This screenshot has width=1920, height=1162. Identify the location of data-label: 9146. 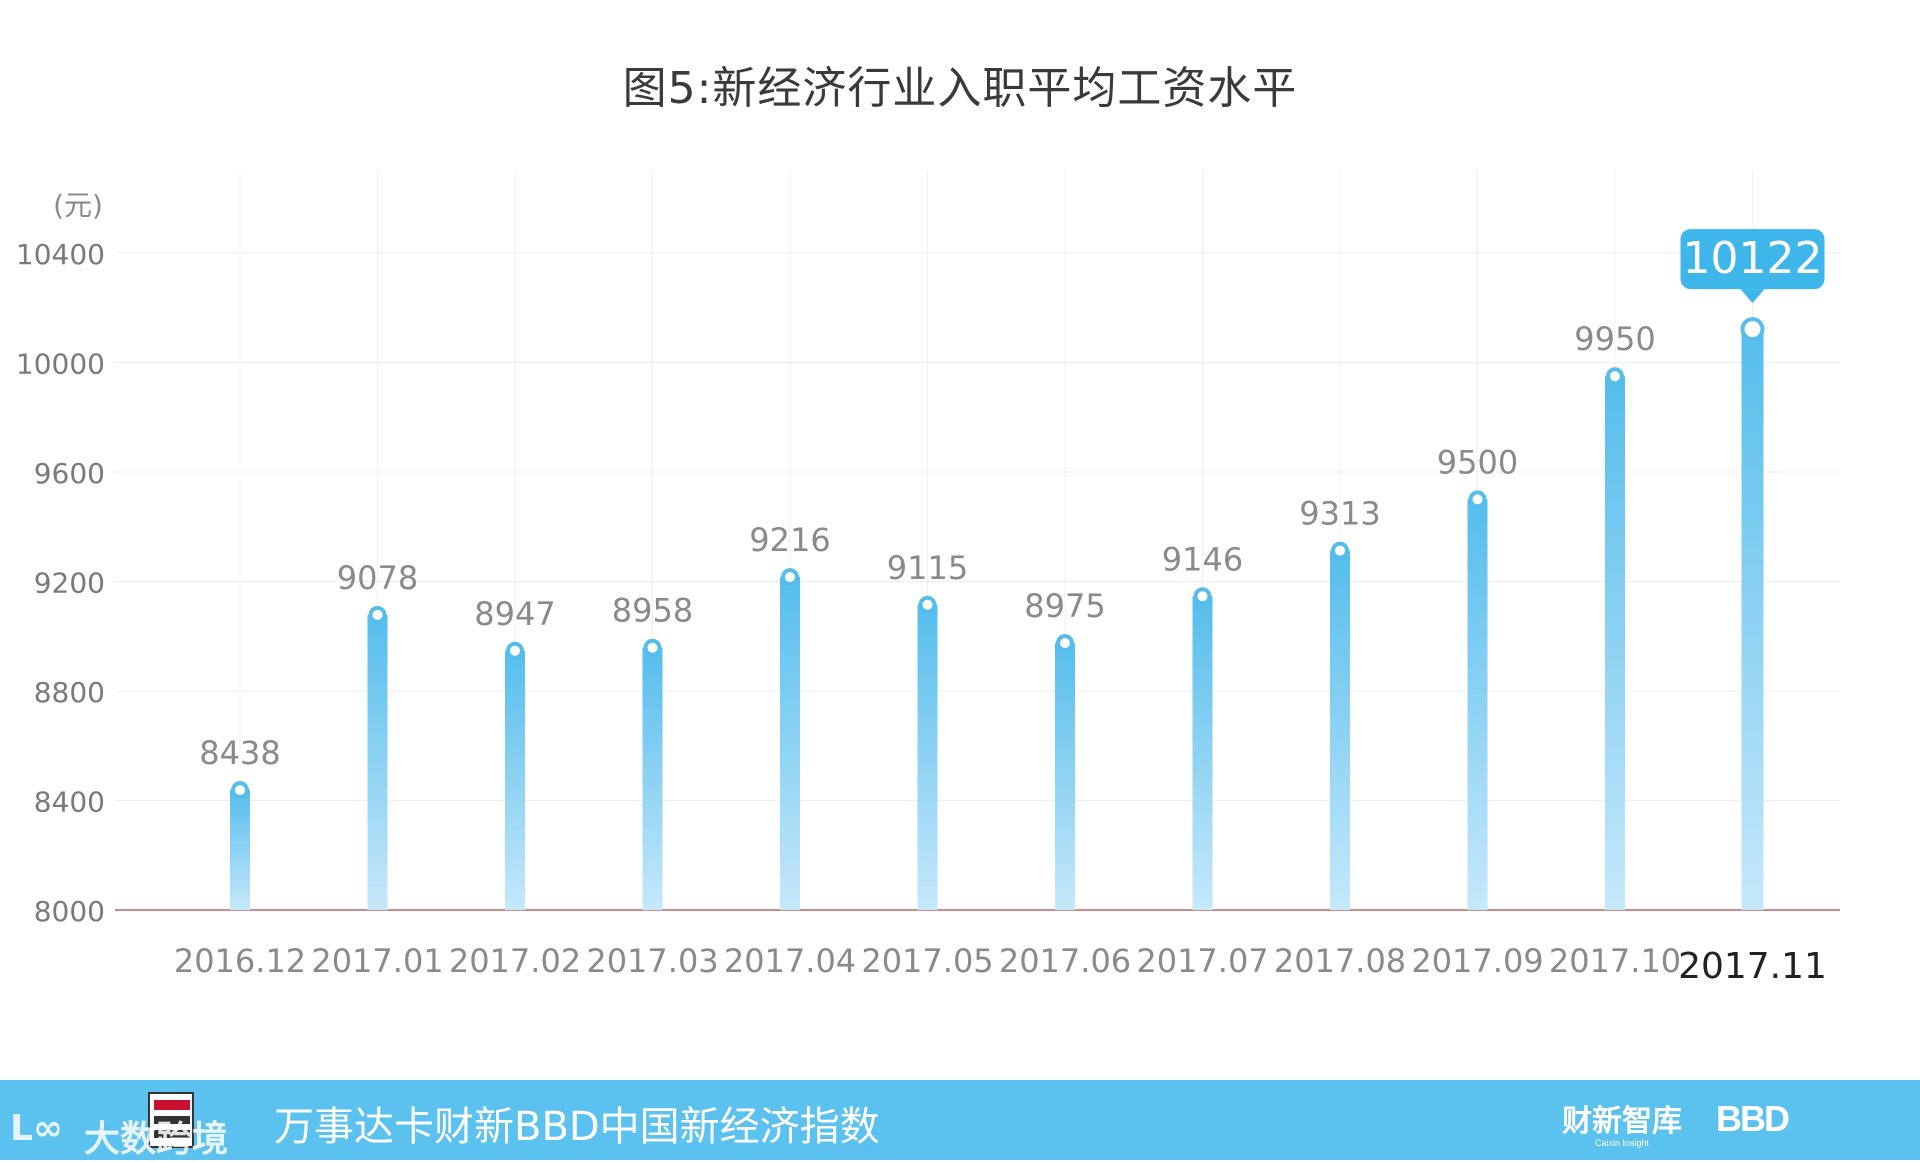
(1202, 559).